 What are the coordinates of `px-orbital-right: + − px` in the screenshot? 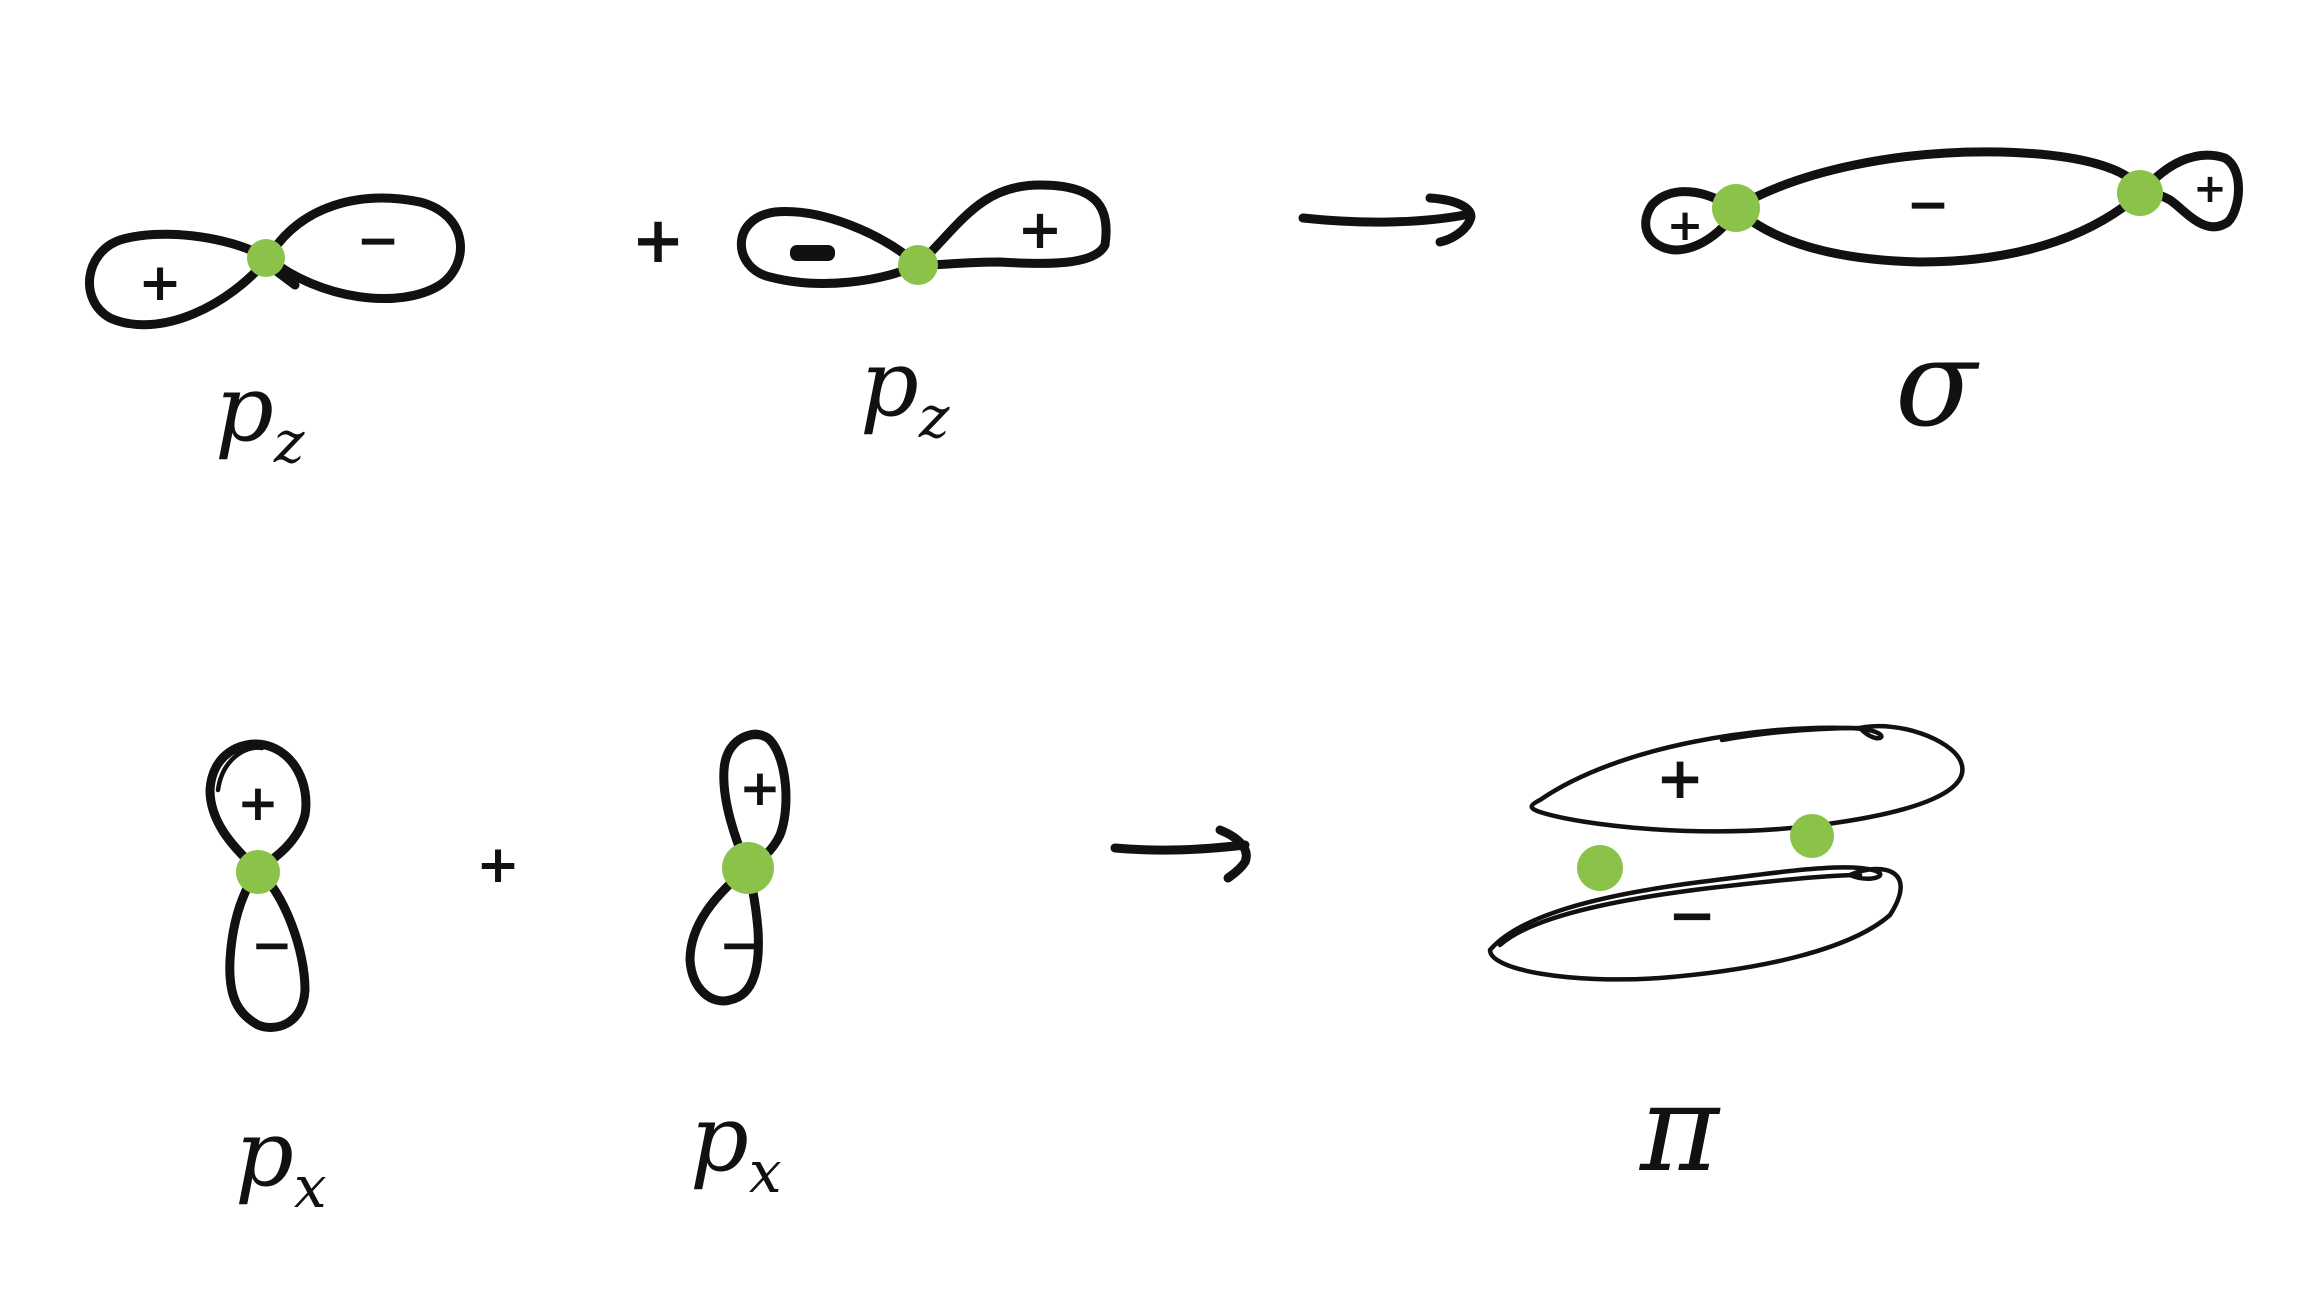 It's located at (738, 967).